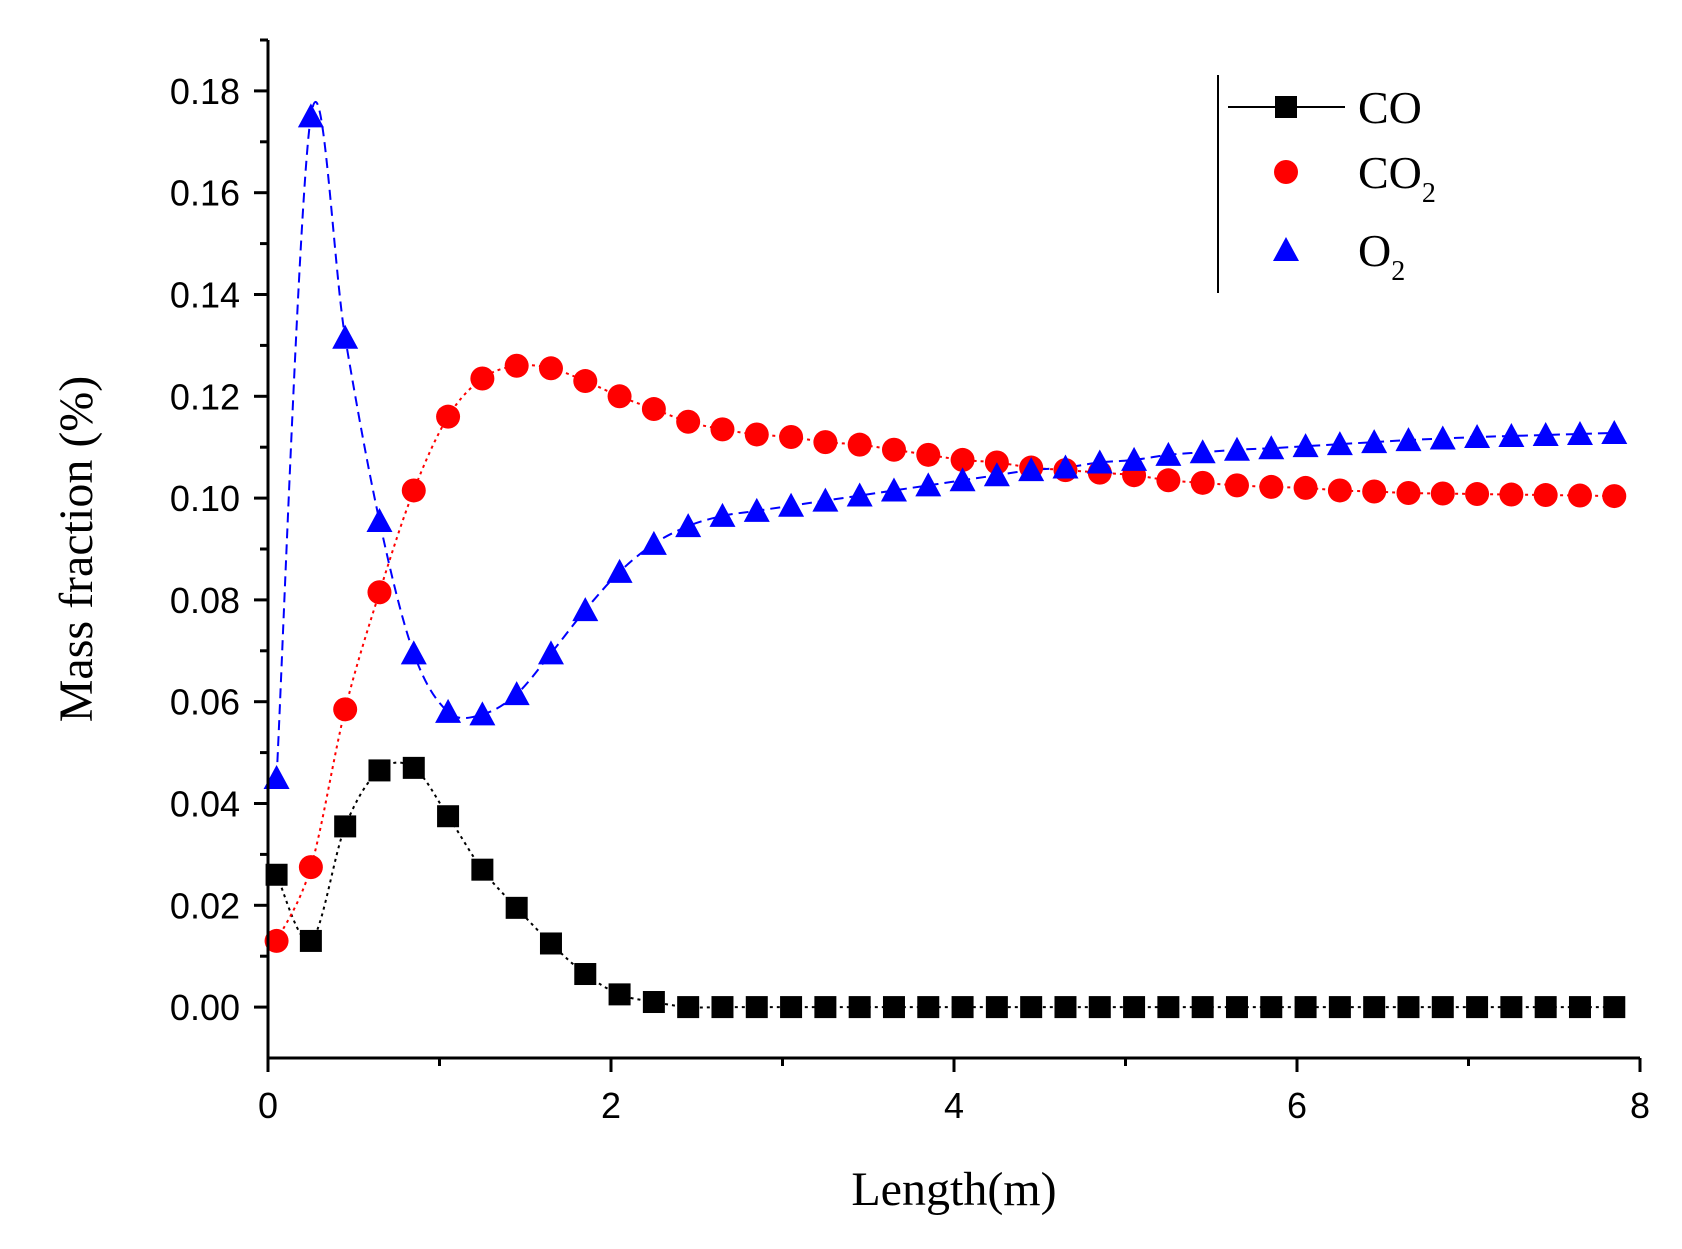  I want to click on y-tick-label: 0.18, so click(205, 91).